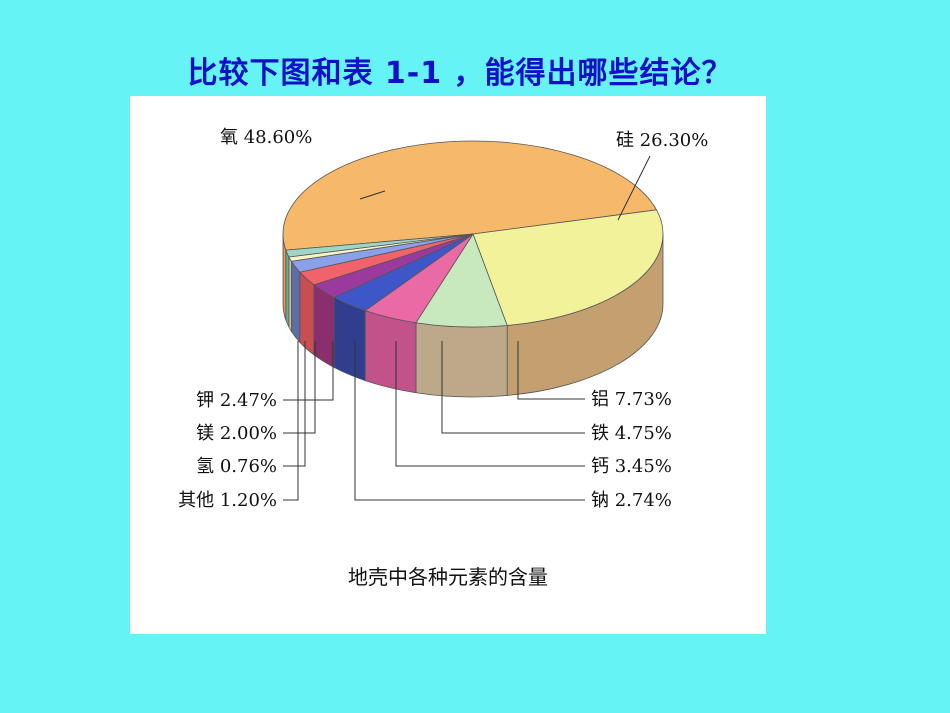 This screenshot has height=713, width=950. Describe the element at coordinates (631, 433) in the screenshot. I see `label-铁: 铁 4.75%` at that location.